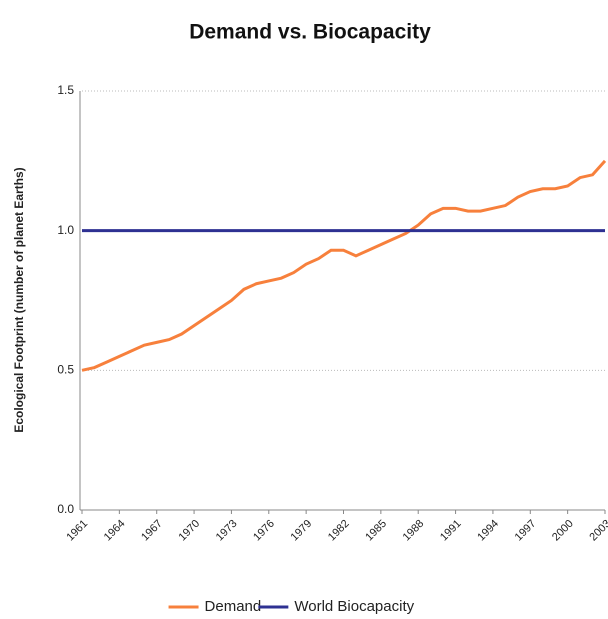 Image resolution: width=608 pixels, height=619 pixels. I want to click on y-tick-label: 0.5, so click(65, 370).